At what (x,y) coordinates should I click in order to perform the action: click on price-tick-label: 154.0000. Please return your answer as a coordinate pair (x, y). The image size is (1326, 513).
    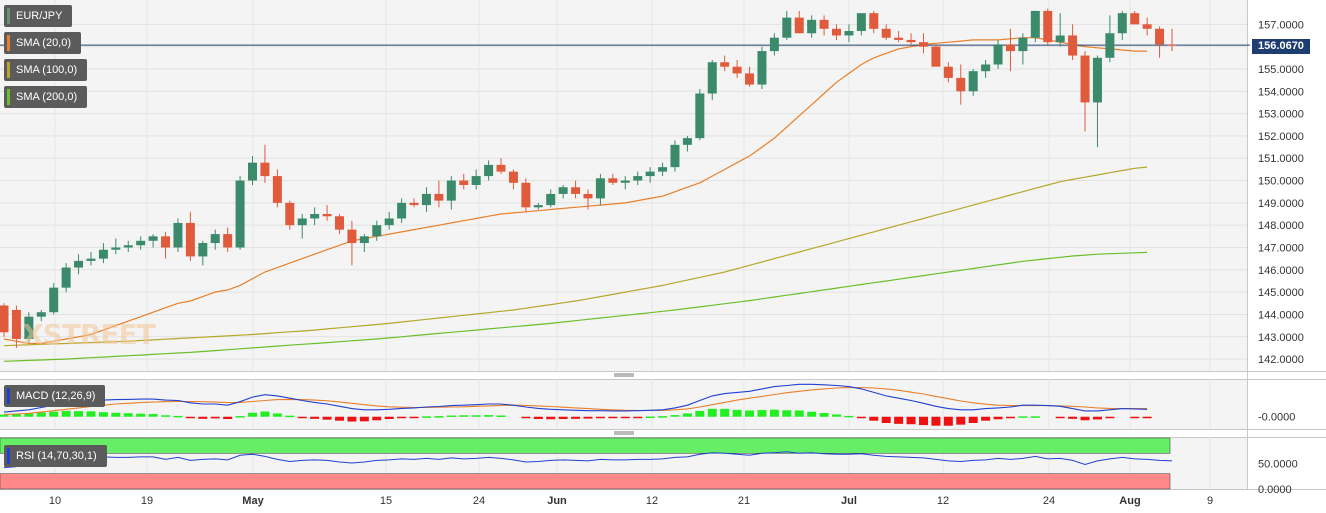
    Looking at the image, I should click on (1281, 92).